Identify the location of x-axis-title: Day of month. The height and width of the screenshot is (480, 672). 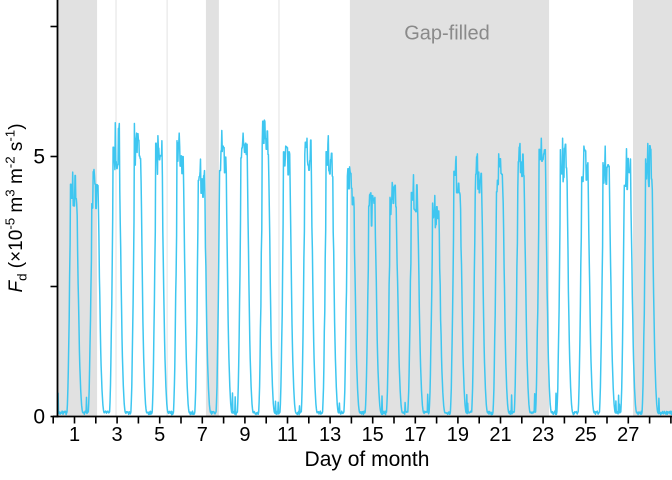
(367, 459).